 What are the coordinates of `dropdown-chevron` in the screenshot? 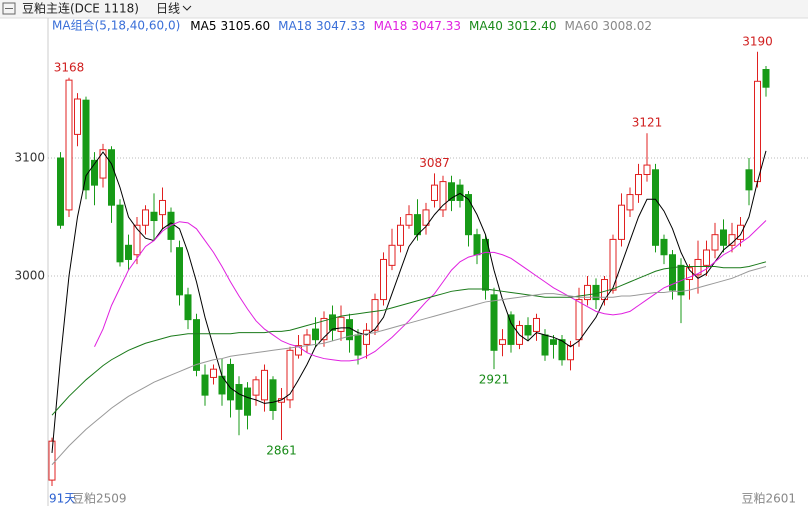 It's located at (187, 8).